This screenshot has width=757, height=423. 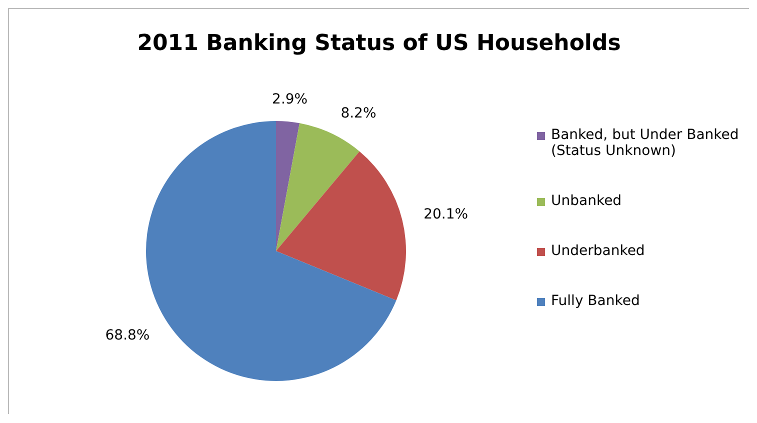 I want to click on data-label: 68.8%, so click(x=127, y=336).